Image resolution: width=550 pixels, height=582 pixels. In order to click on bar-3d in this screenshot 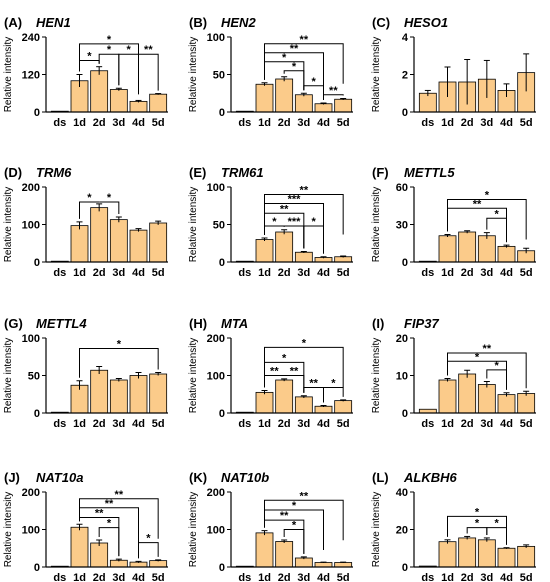, I will do `click(303, 405)`.